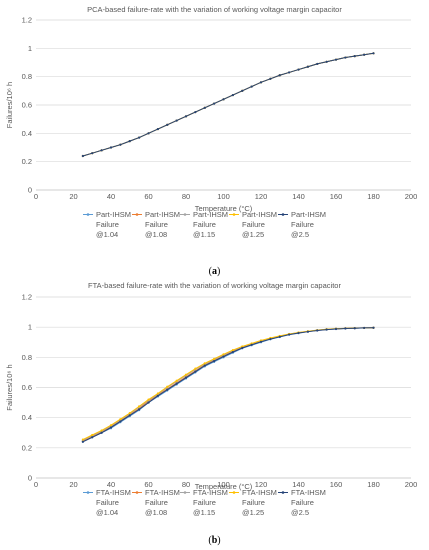  I want to click on y-tick-label: 1.2, so click(27, 20).